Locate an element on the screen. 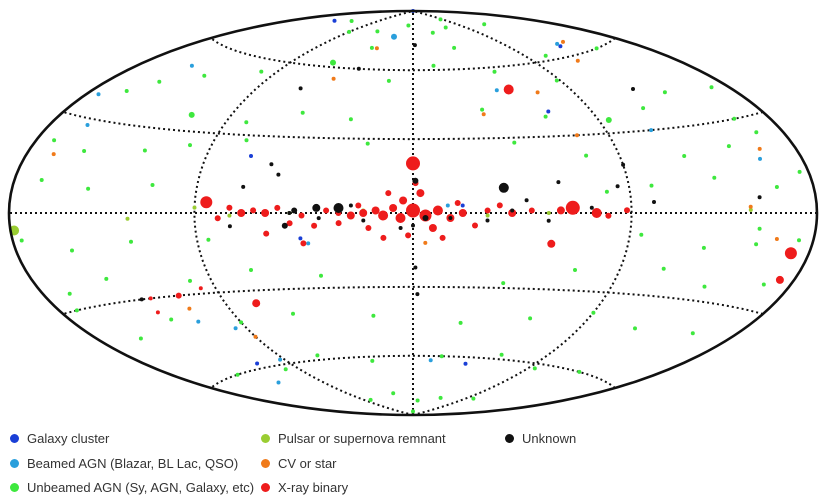  legend-label-unbeamed-agn: Unbeamed AGN (Sy, AGN, Galaxy, etc) is located at coordinates (141, 487).